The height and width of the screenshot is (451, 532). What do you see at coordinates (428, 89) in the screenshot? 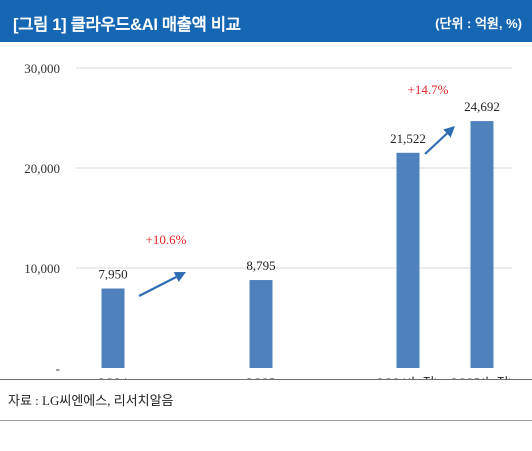
I see `growth-rate-label: +14.7%` at bounding box center [428, 89].